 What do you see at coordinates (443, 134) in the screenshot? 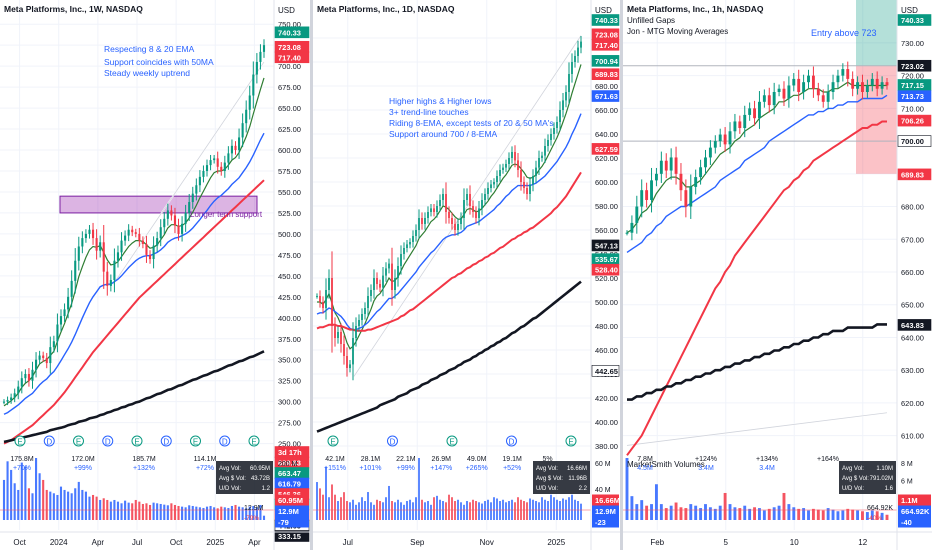
I see `chart-annotation: Support around 700 / 8-EMA` at bounding box center [443, 134].